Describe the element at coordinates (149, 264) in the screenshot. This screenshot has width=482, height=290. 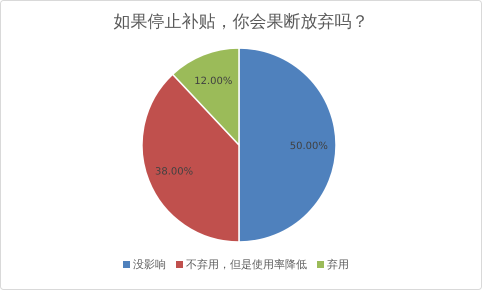
I see `legend-label: 没影响` at that location.